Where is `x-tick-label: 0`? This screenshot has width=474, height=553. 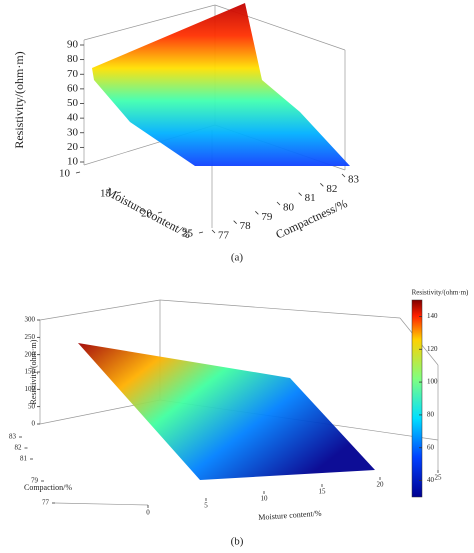 x-tick-label: 0 is located at coordinates (148, 513).